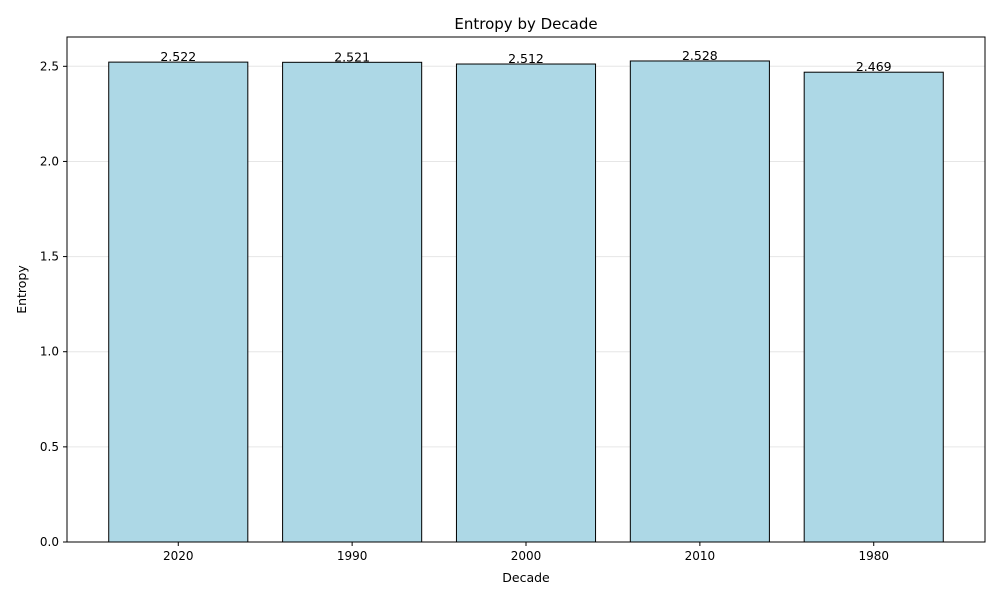 Image resolution: width=1000 pixels, height=600 pixels. Describe the element at coordinates (700, 556) in the screenshot. I see `x-tick-label: 2010` at that location.